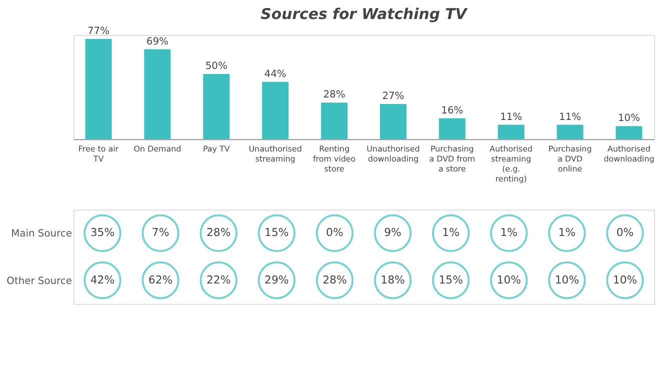  Describe the element at coordinates (275, 154) in the screenshot. I see `x-tick-label: Unauthorised streaming` at that location.